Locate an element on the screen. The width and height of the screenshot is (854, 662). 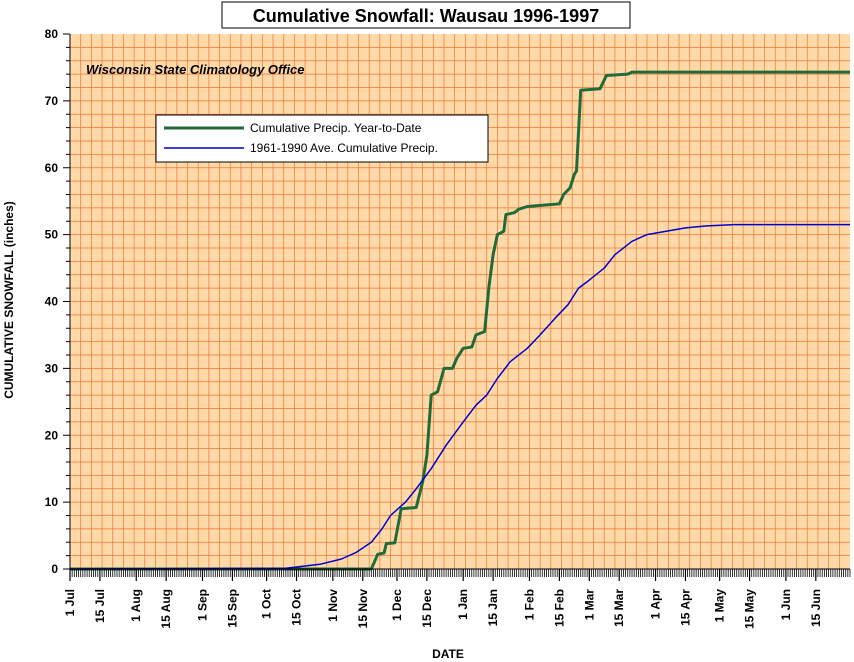
x-tick-label: 1 Sep is located at coordinates (202, 605).